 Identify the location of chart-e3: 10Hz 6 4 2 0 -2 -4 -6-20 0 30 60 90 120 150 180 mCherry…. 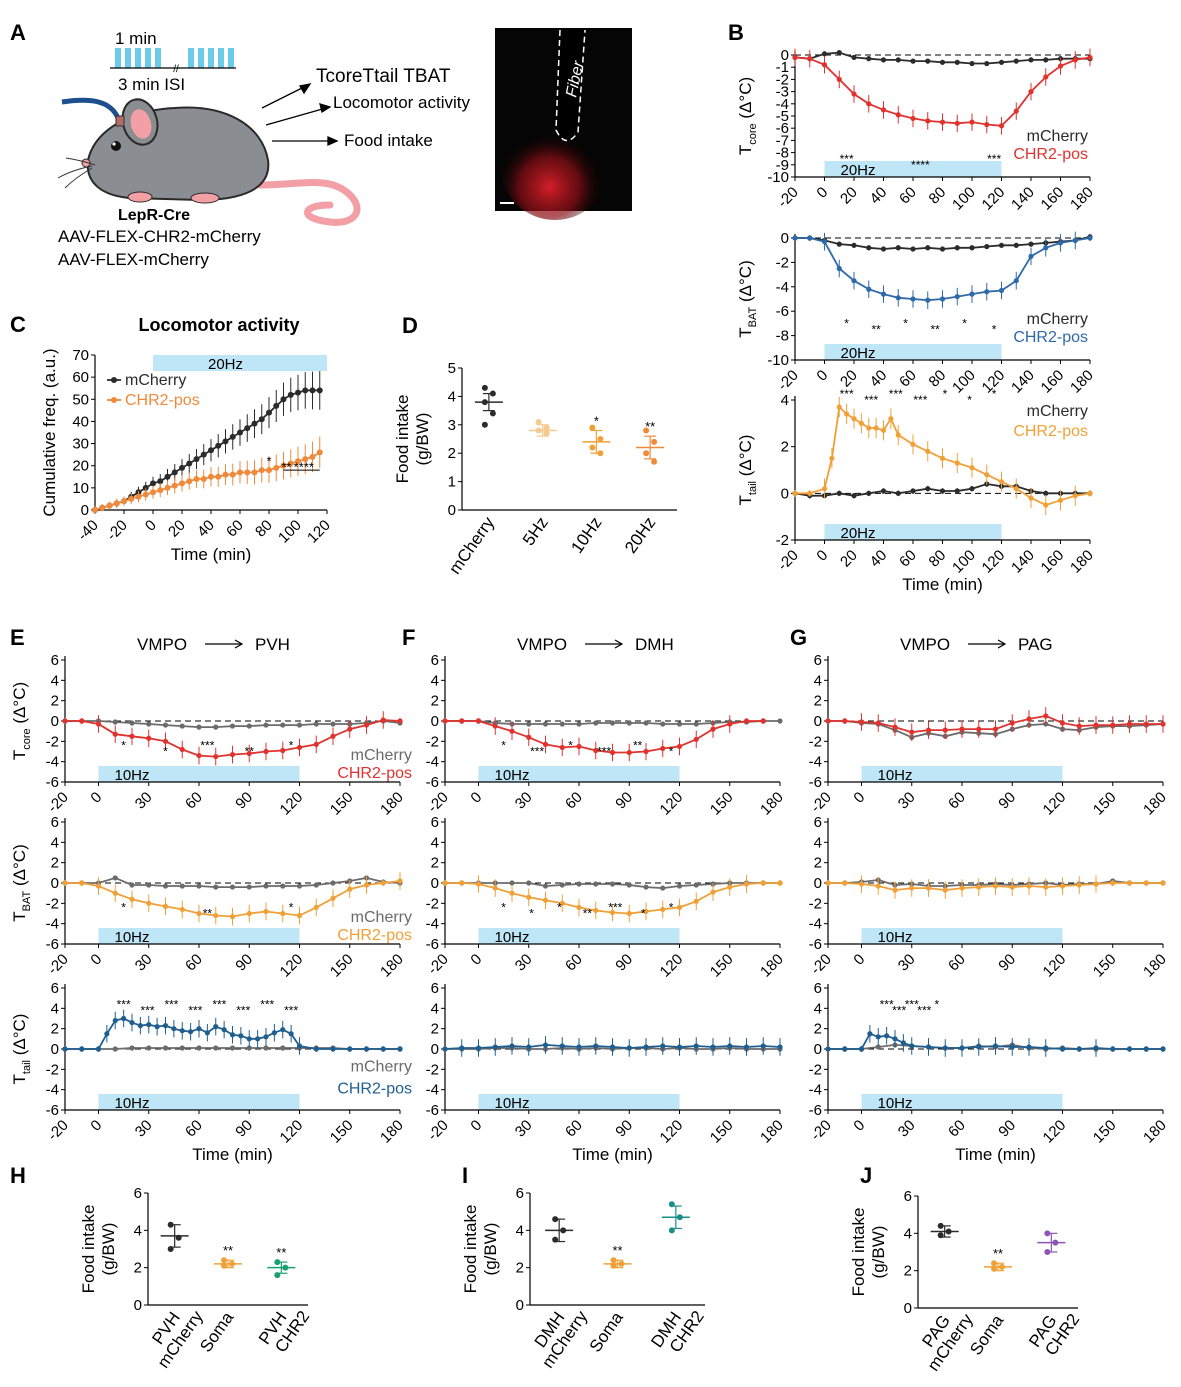
(211, 1072).